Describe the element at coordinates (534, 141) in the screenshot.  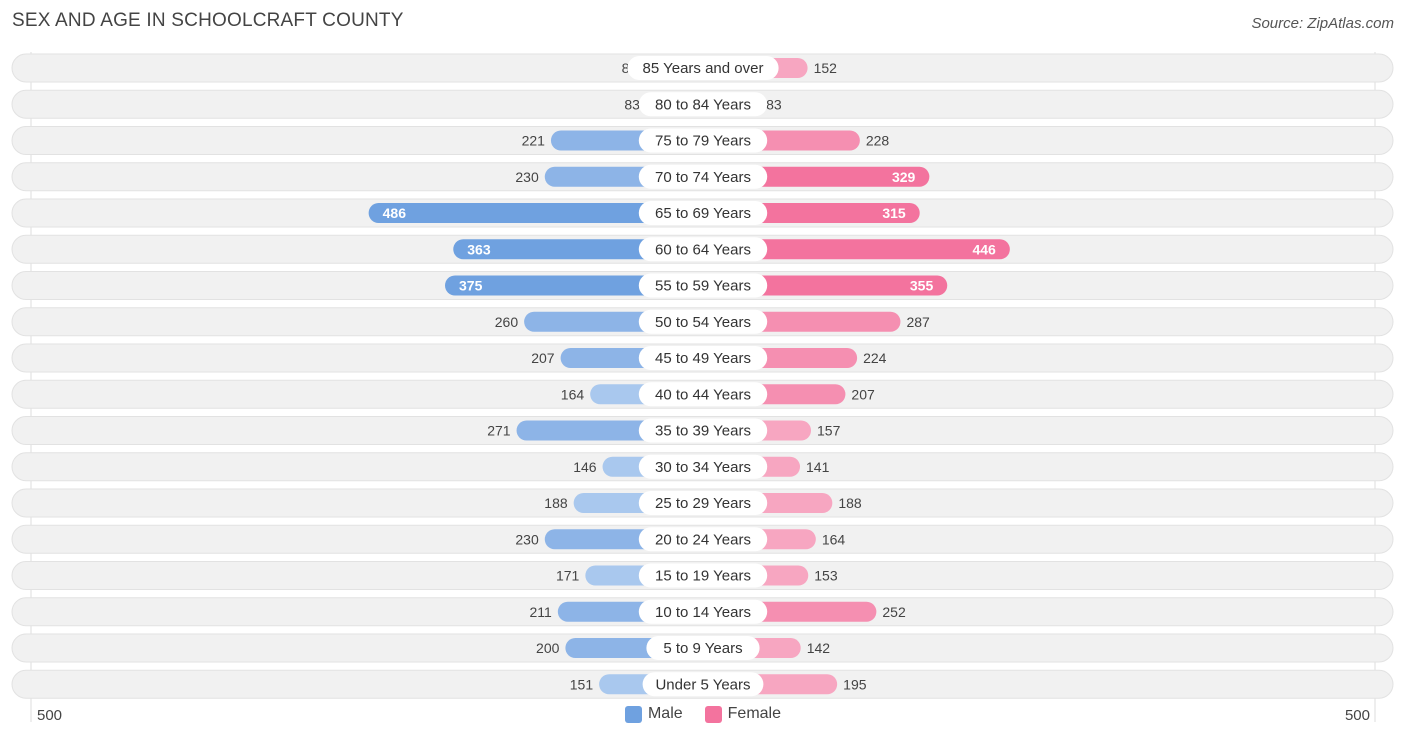
I see `male-value-label: 221` at that location.